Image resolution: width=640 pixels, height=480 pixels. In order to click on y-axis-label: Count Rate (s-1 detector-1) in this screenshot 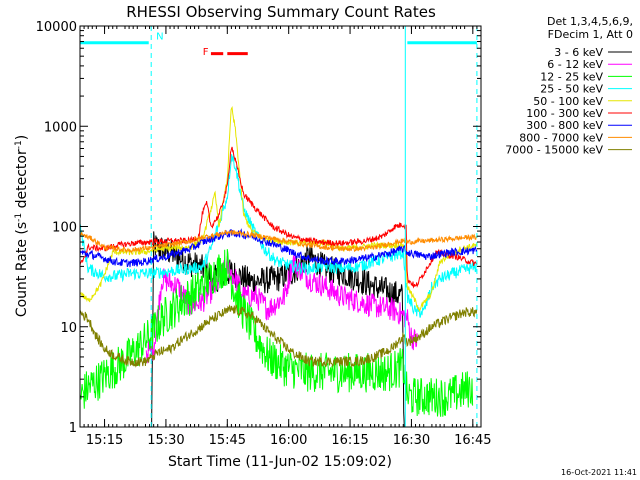, I will do `click(22, 226)`.